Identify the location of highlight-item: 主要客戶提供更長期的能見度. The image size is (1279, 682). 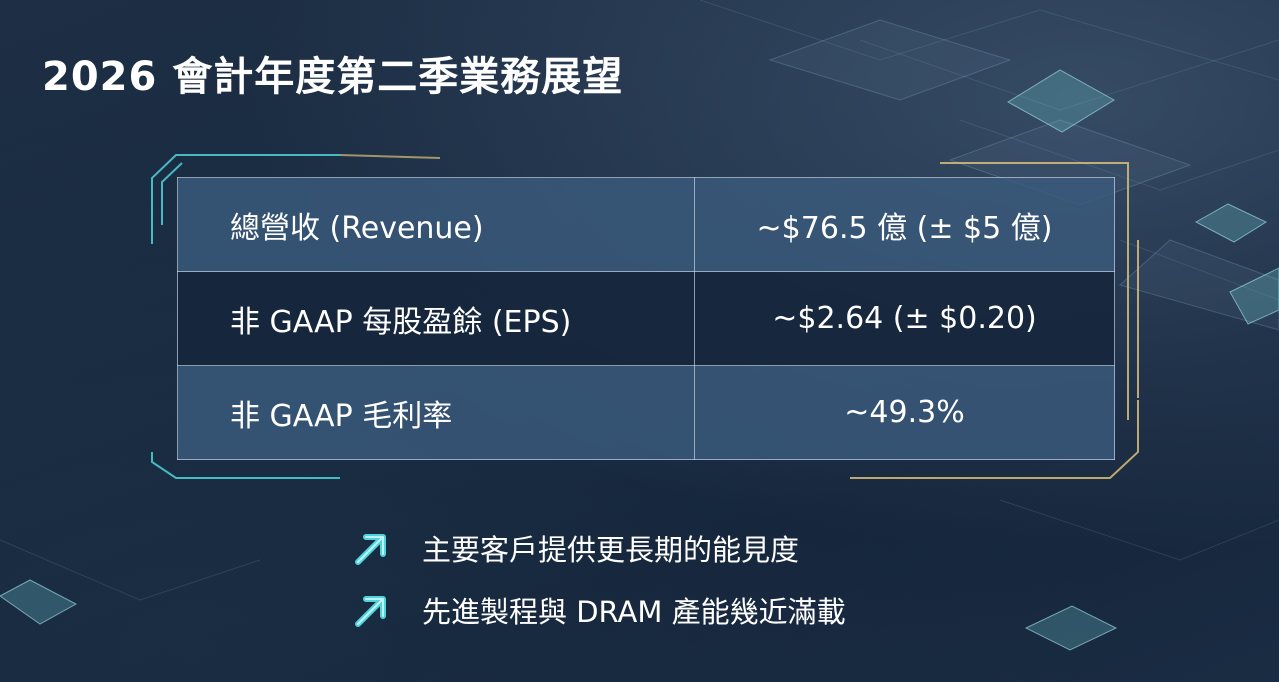
(599, 548).